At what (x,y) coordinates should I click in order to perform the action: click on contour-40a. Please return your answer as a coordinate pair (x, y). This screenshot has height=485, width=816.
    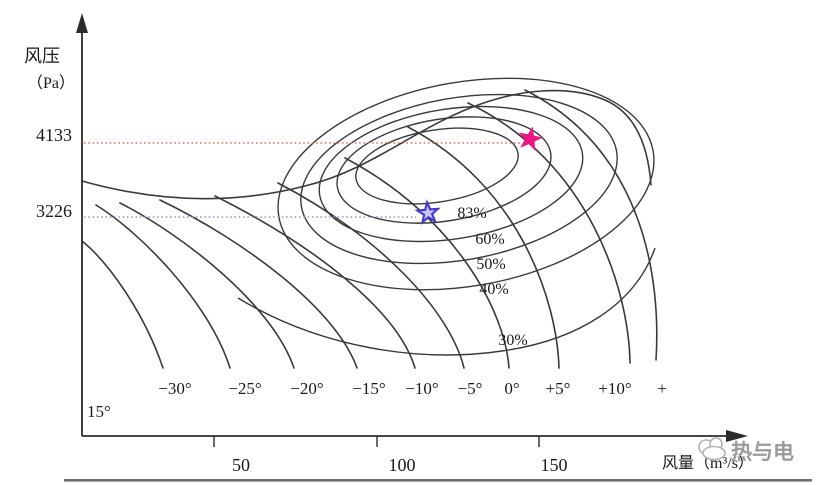
    Looking at the image, I should click on (459, 179).